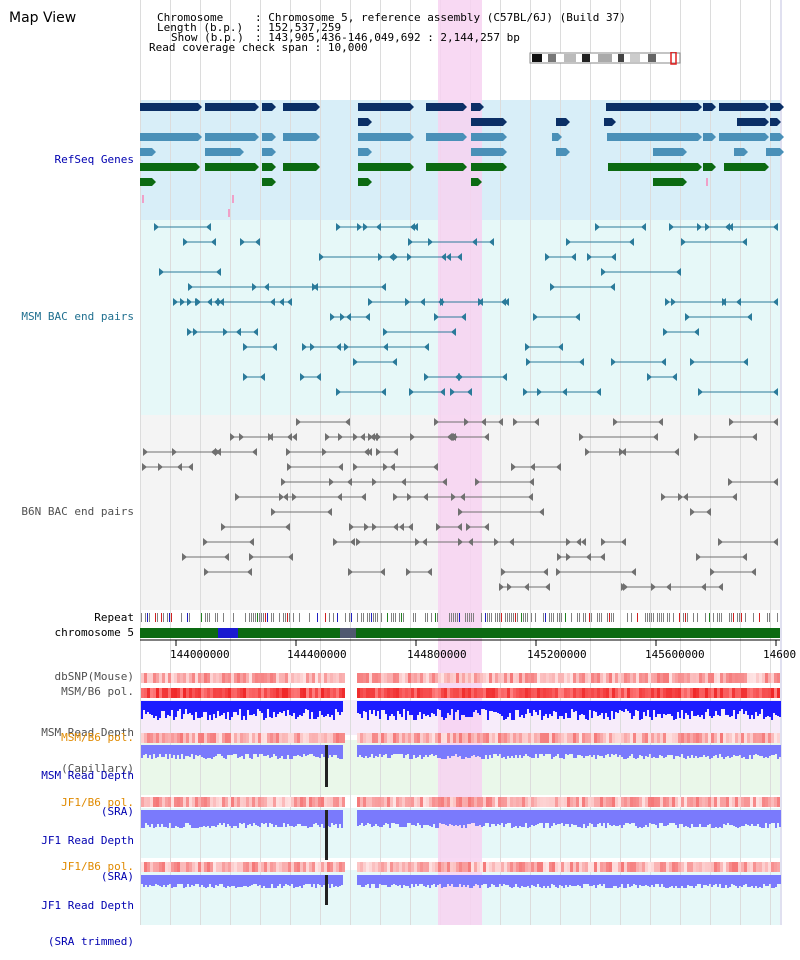  I want to click on label-msm-depth-capillary: MSM Read Depth (Capillary), so click(87, 750).